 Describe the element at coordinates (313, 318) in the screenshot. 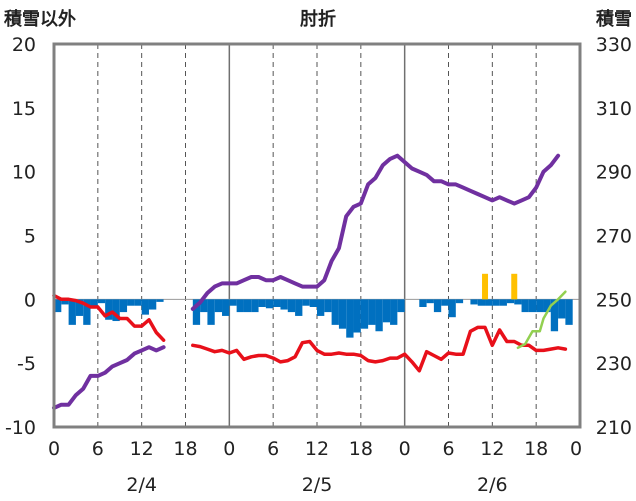

I see `precipitation-bars` at that location.